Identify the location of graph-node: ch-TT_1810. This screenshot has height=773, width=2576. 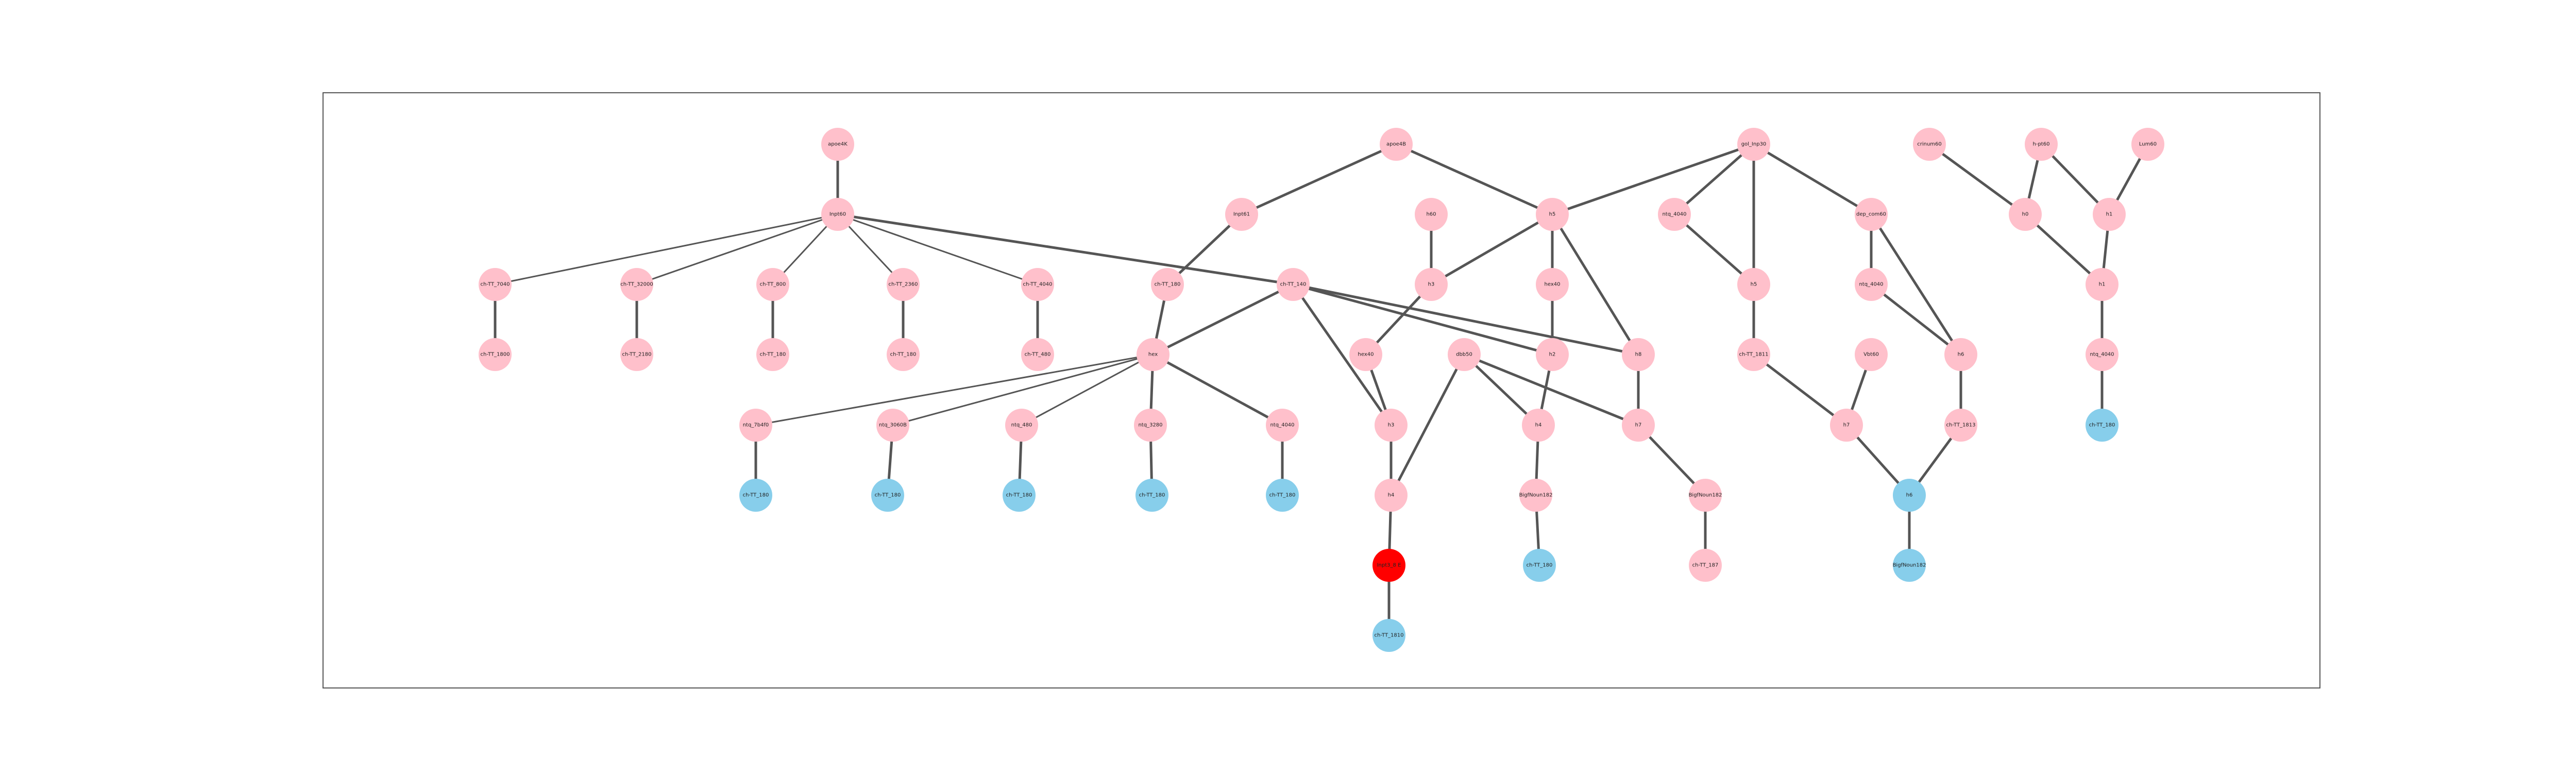
(1388, 635).